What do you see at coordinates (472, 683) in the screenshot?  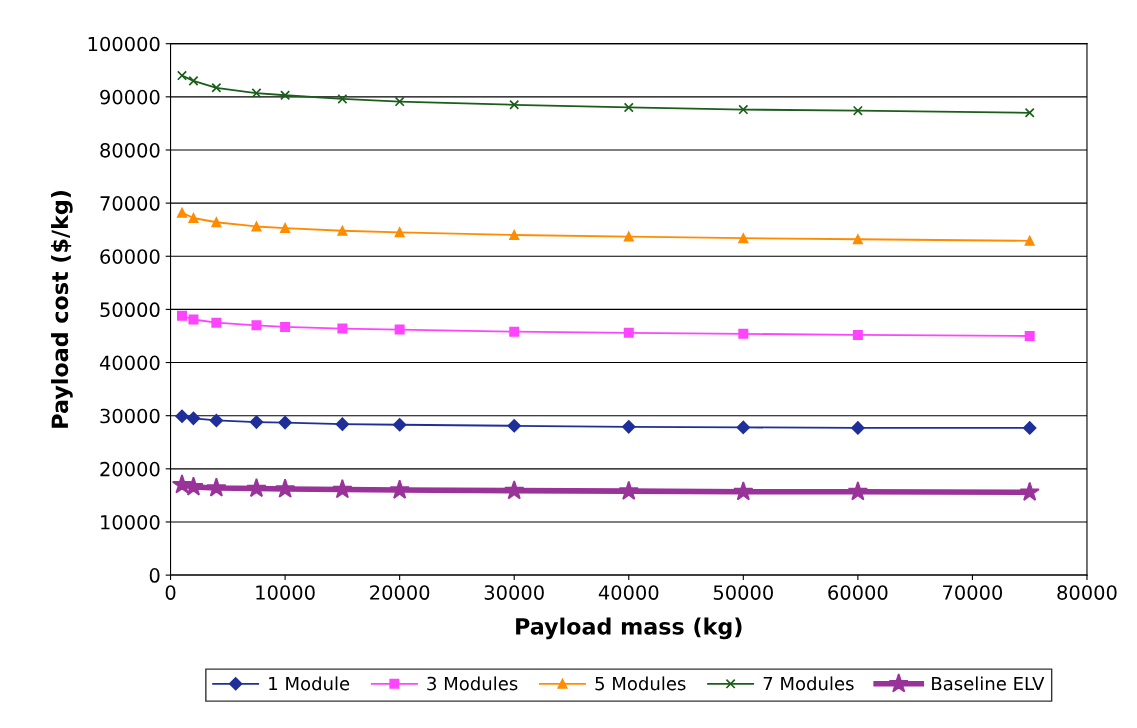 I see `legend-label: 3 Modules` at bounding box center [472, 683].